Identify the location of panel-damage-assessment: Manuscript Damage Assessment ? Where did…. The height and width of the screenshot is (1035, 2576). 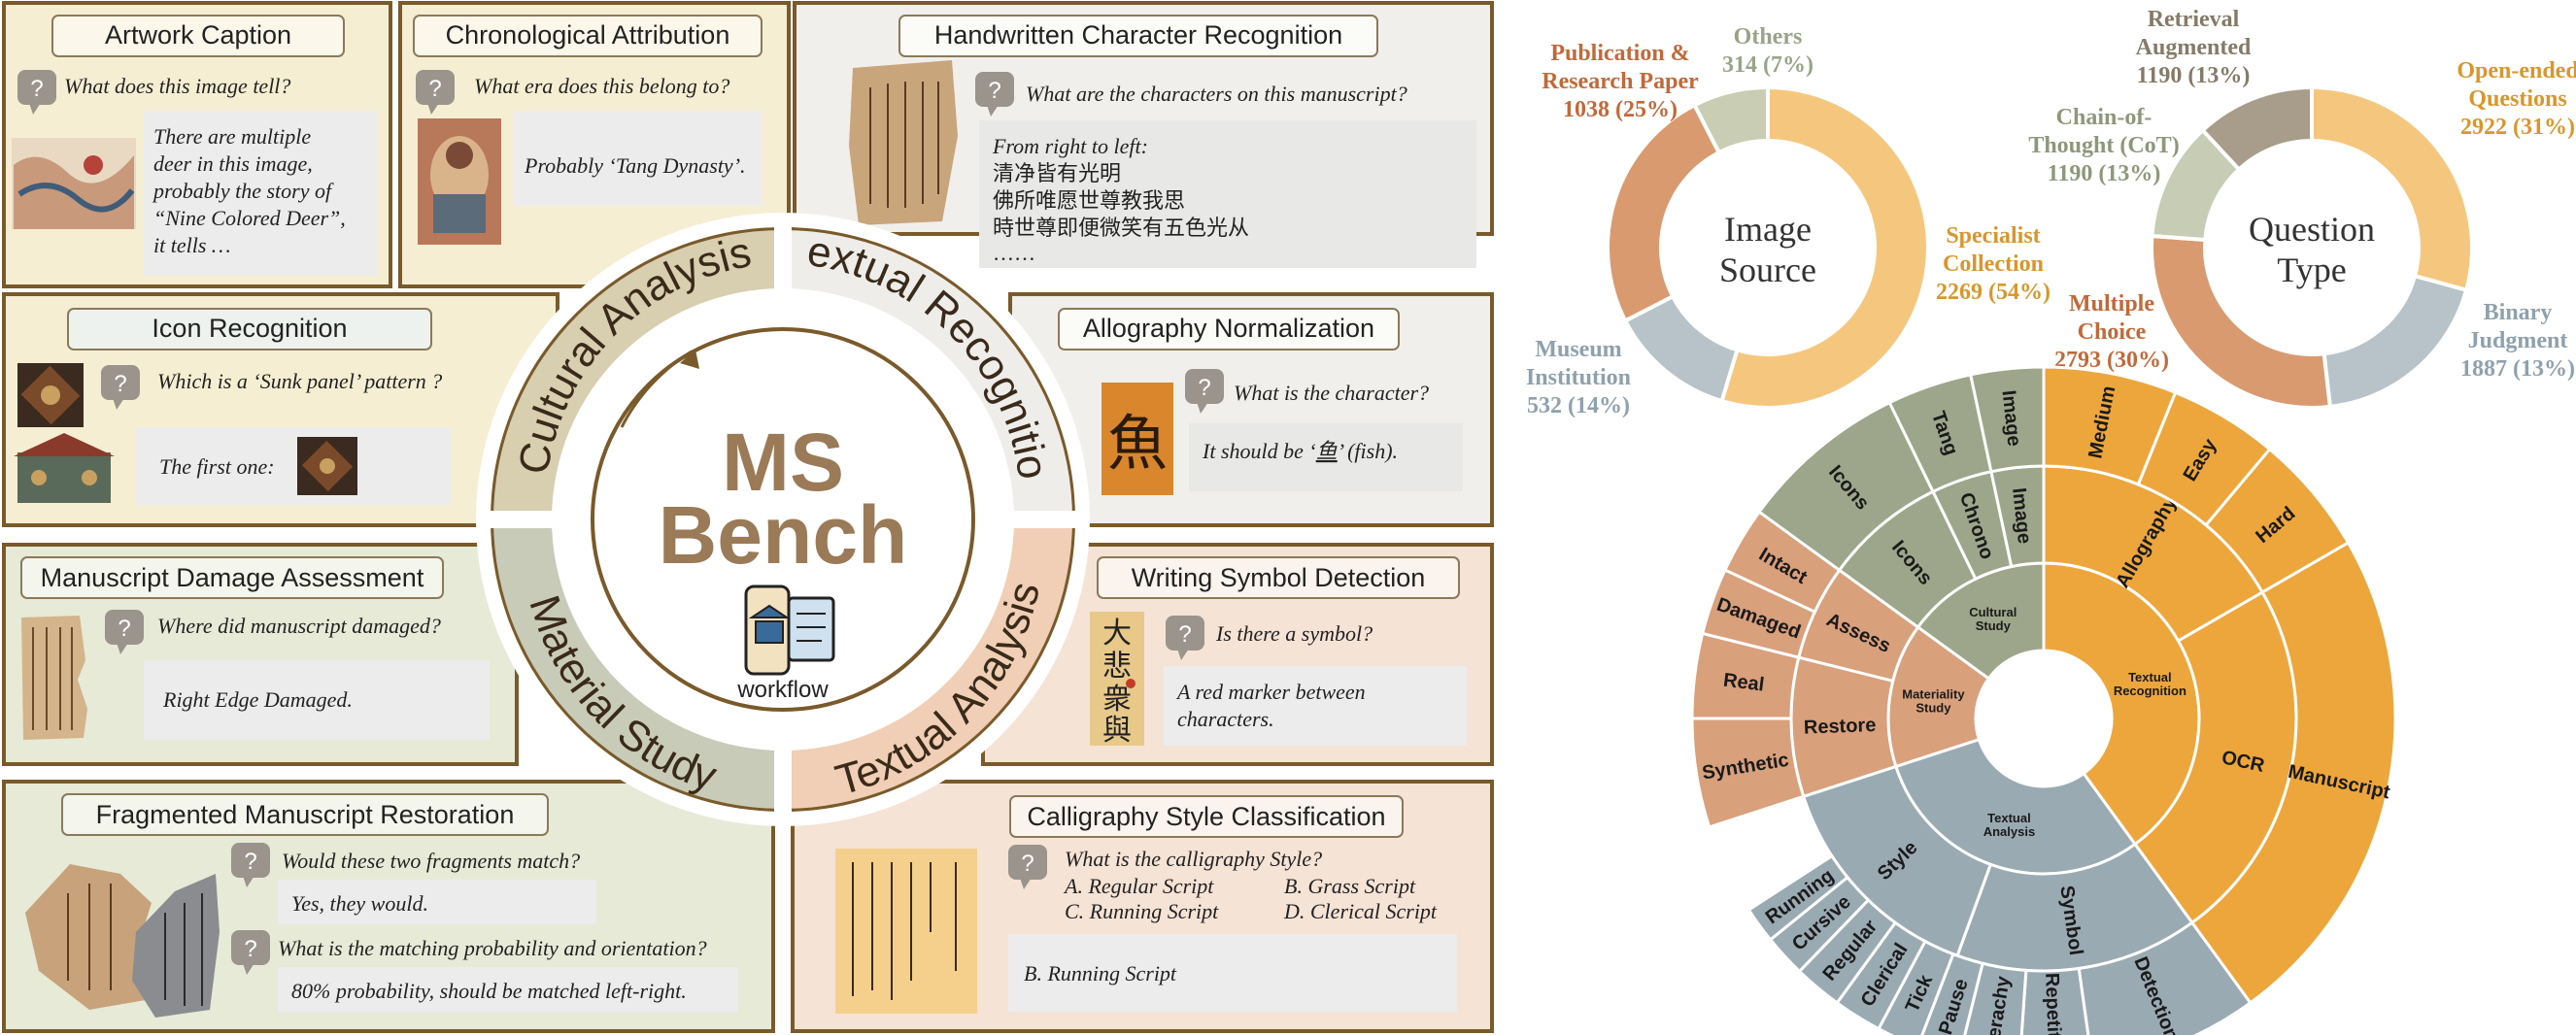
(260, 654).